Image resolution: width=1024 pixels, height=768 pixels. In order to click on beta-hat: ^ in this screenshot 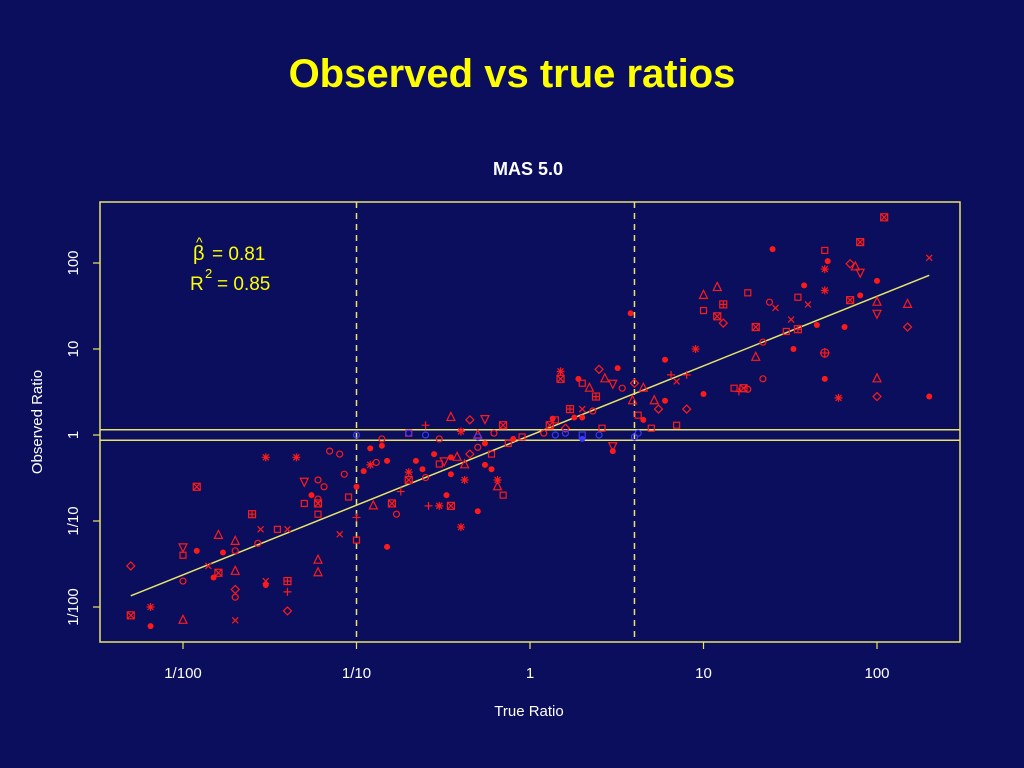, I will do `click(199, 242)`.